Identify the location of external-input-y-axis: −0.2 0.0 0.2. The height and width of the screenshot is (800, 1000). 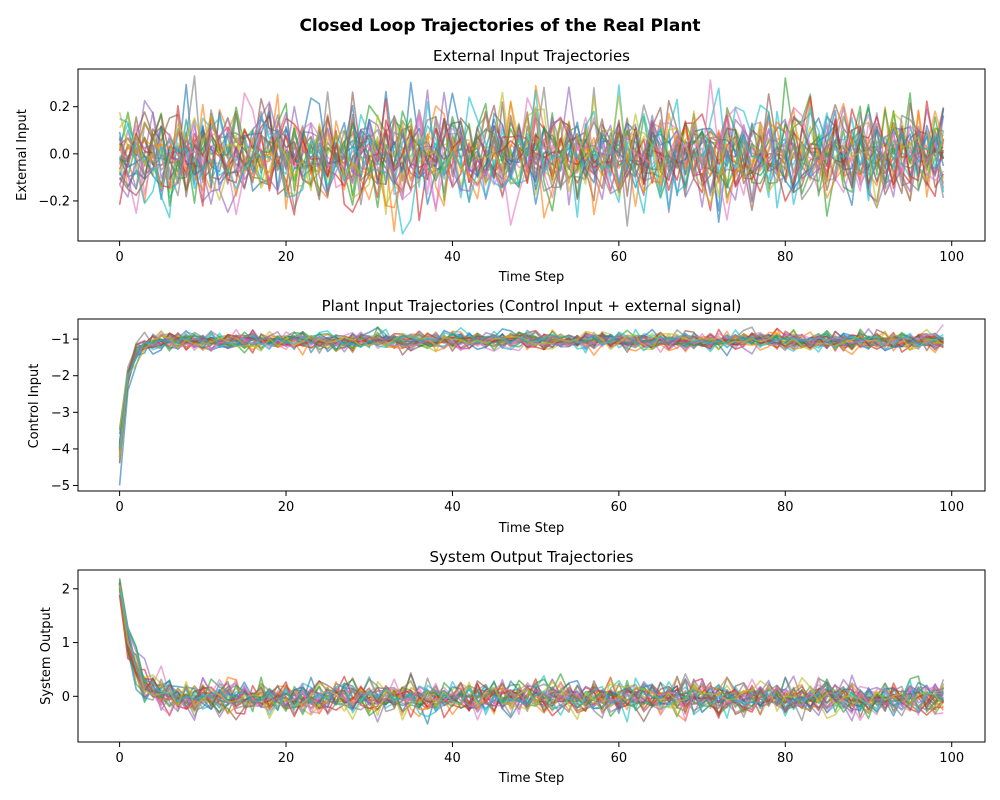
(58, 154).